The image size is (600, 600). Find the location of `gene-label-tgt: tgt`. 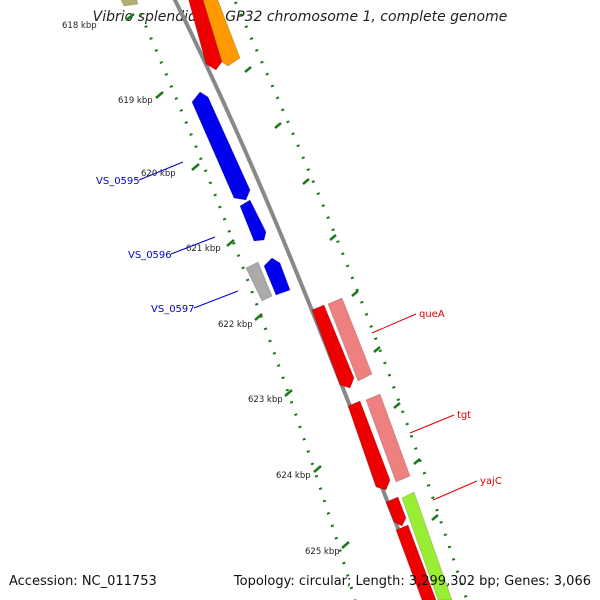

gene-label-tgt: tgt is located at coordinates (464, 415).